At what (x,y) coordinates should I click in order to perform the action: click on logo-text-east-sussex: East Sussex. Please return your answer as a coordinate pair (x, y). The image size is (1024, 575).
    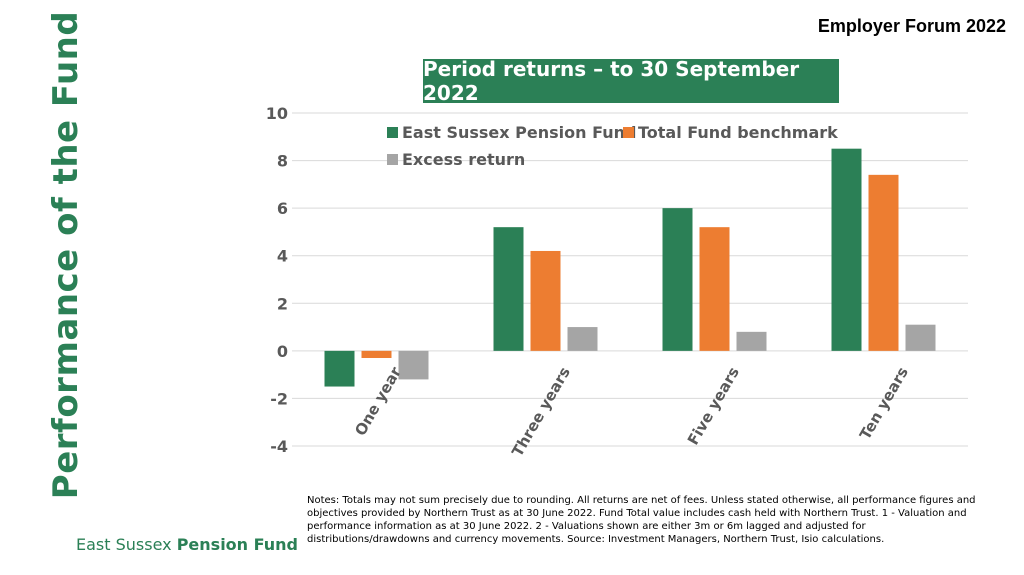
    Looking at the image, I should click on (124, 544).